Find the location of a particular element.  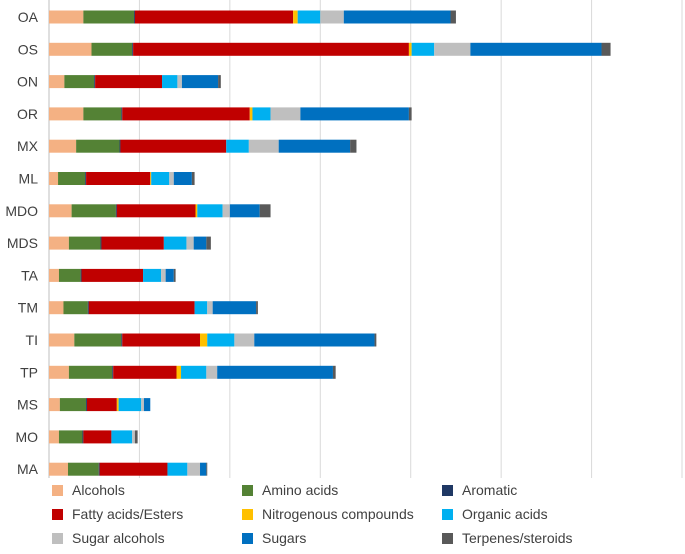

bar-TM-amino-acids is located at coordinates (75, 308).